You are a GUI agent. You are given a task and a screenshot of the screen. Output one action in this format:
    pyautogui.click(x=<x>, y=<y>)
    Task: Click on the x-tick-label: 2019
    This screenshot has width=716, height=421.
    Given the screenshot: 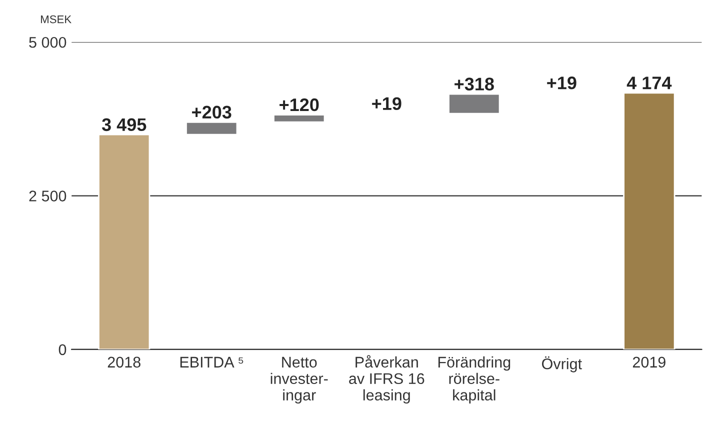 What is the action you would take?
    pyautogui.click(x=649, y=362)
    